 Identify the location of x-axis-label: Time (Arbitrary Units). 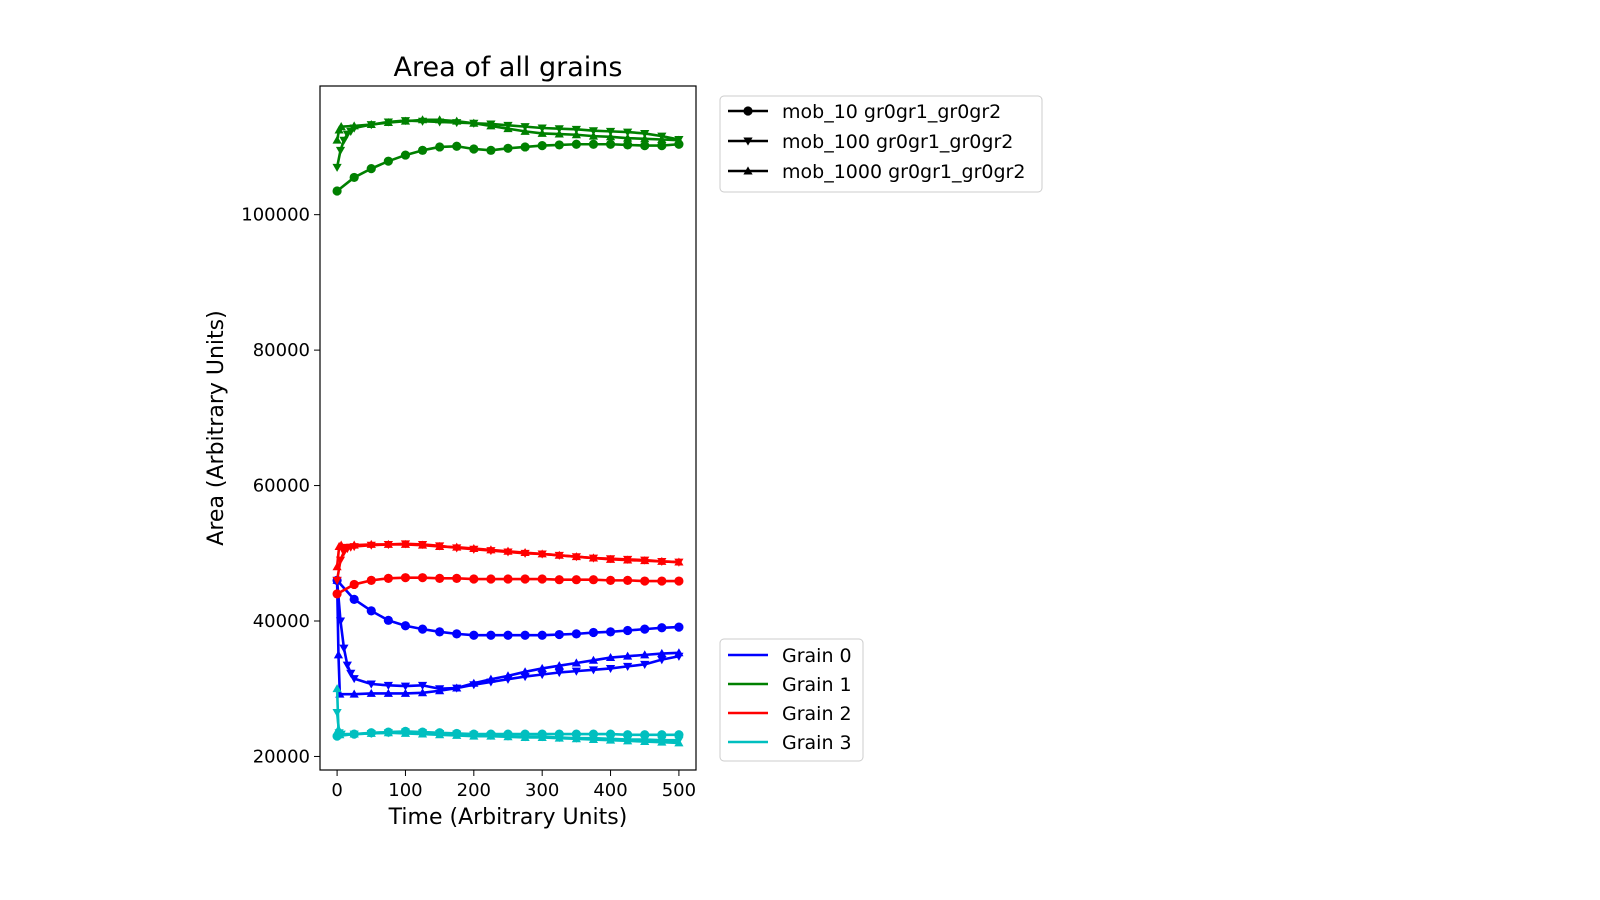
(508, 817).